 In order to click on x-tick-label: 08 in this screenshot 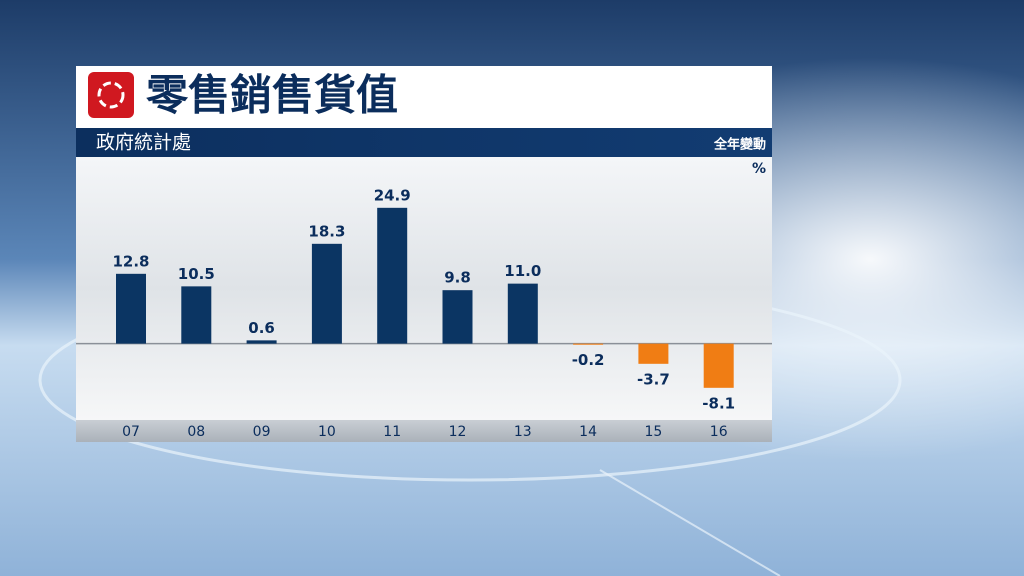, I will do `click(196, 432)`.